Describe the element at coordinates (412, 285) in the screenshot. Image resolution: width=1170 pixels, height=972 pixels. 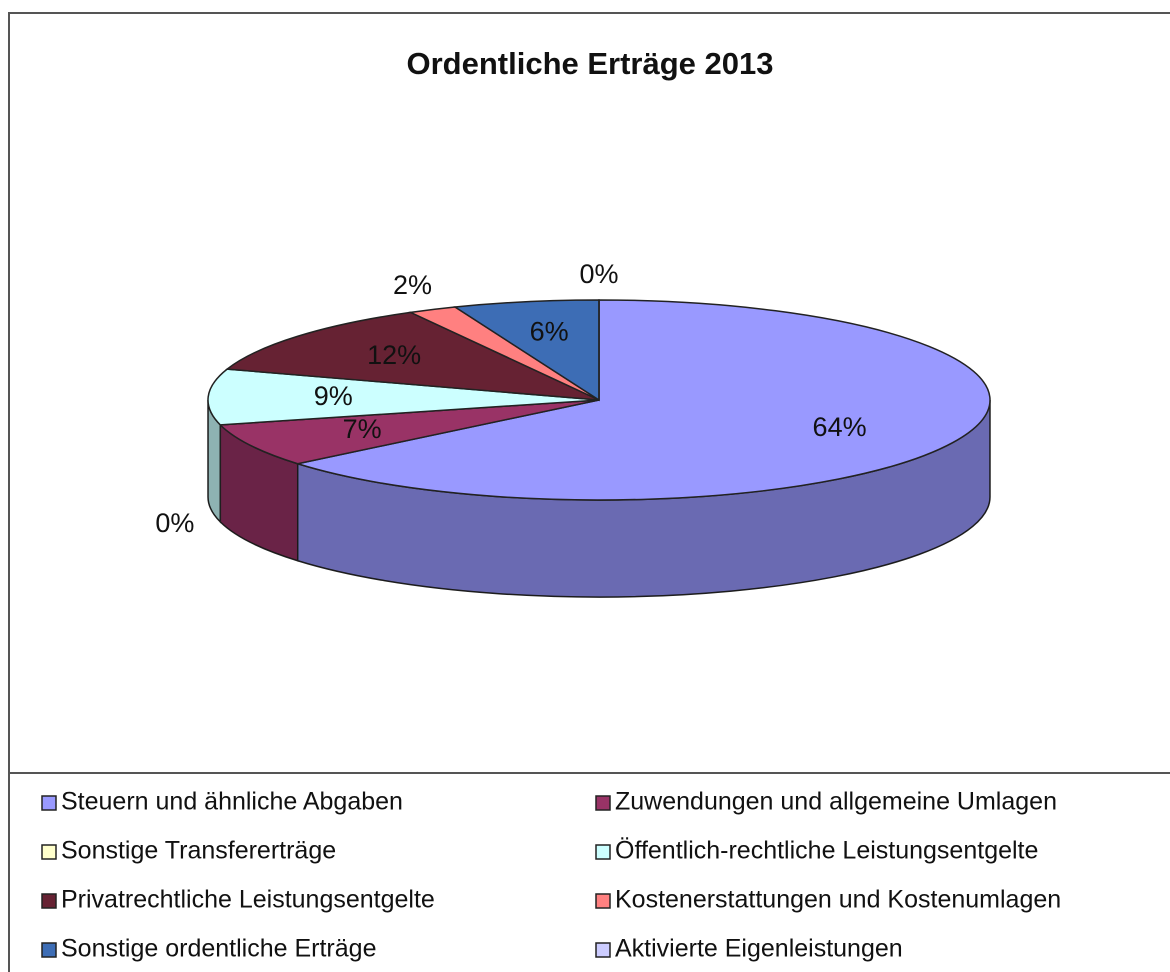
I see `data-label: 2%` at that location.